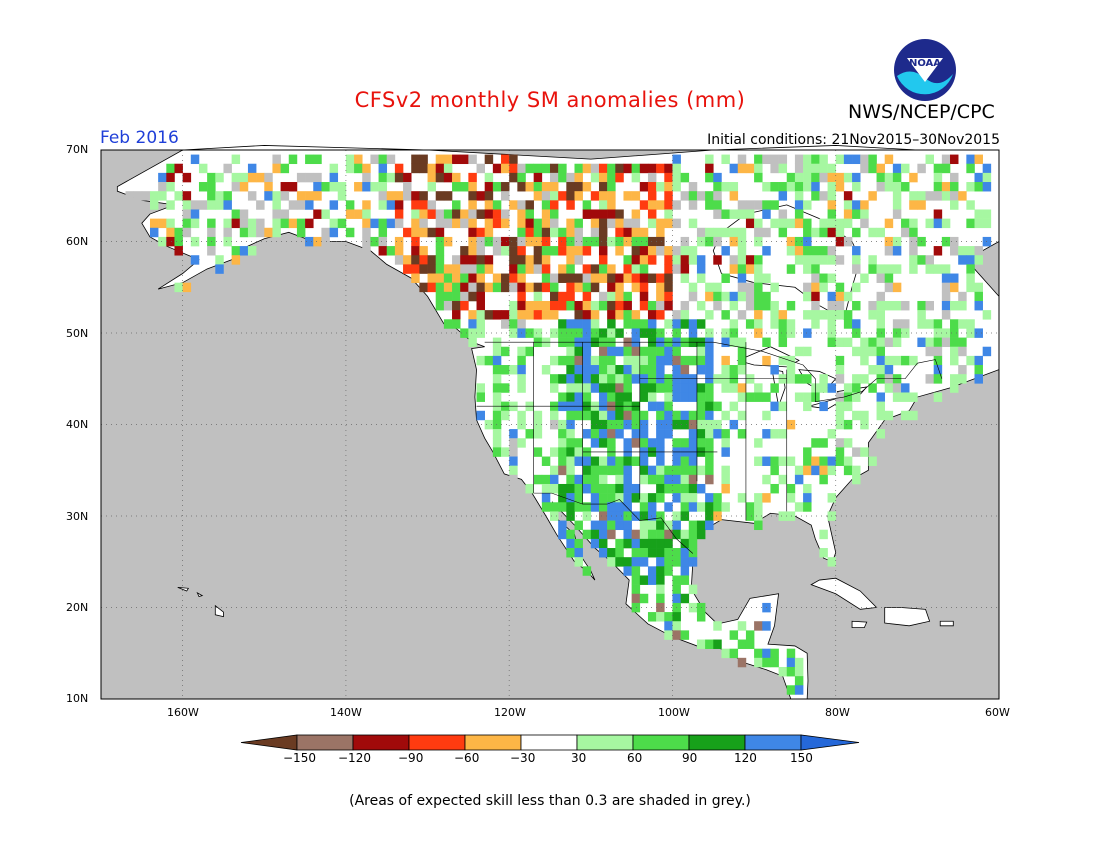 The image size is (1100, 850). Describe the element at coordinates (717, 742) in the screenshot. I see `colorbar-swatch` at that location.